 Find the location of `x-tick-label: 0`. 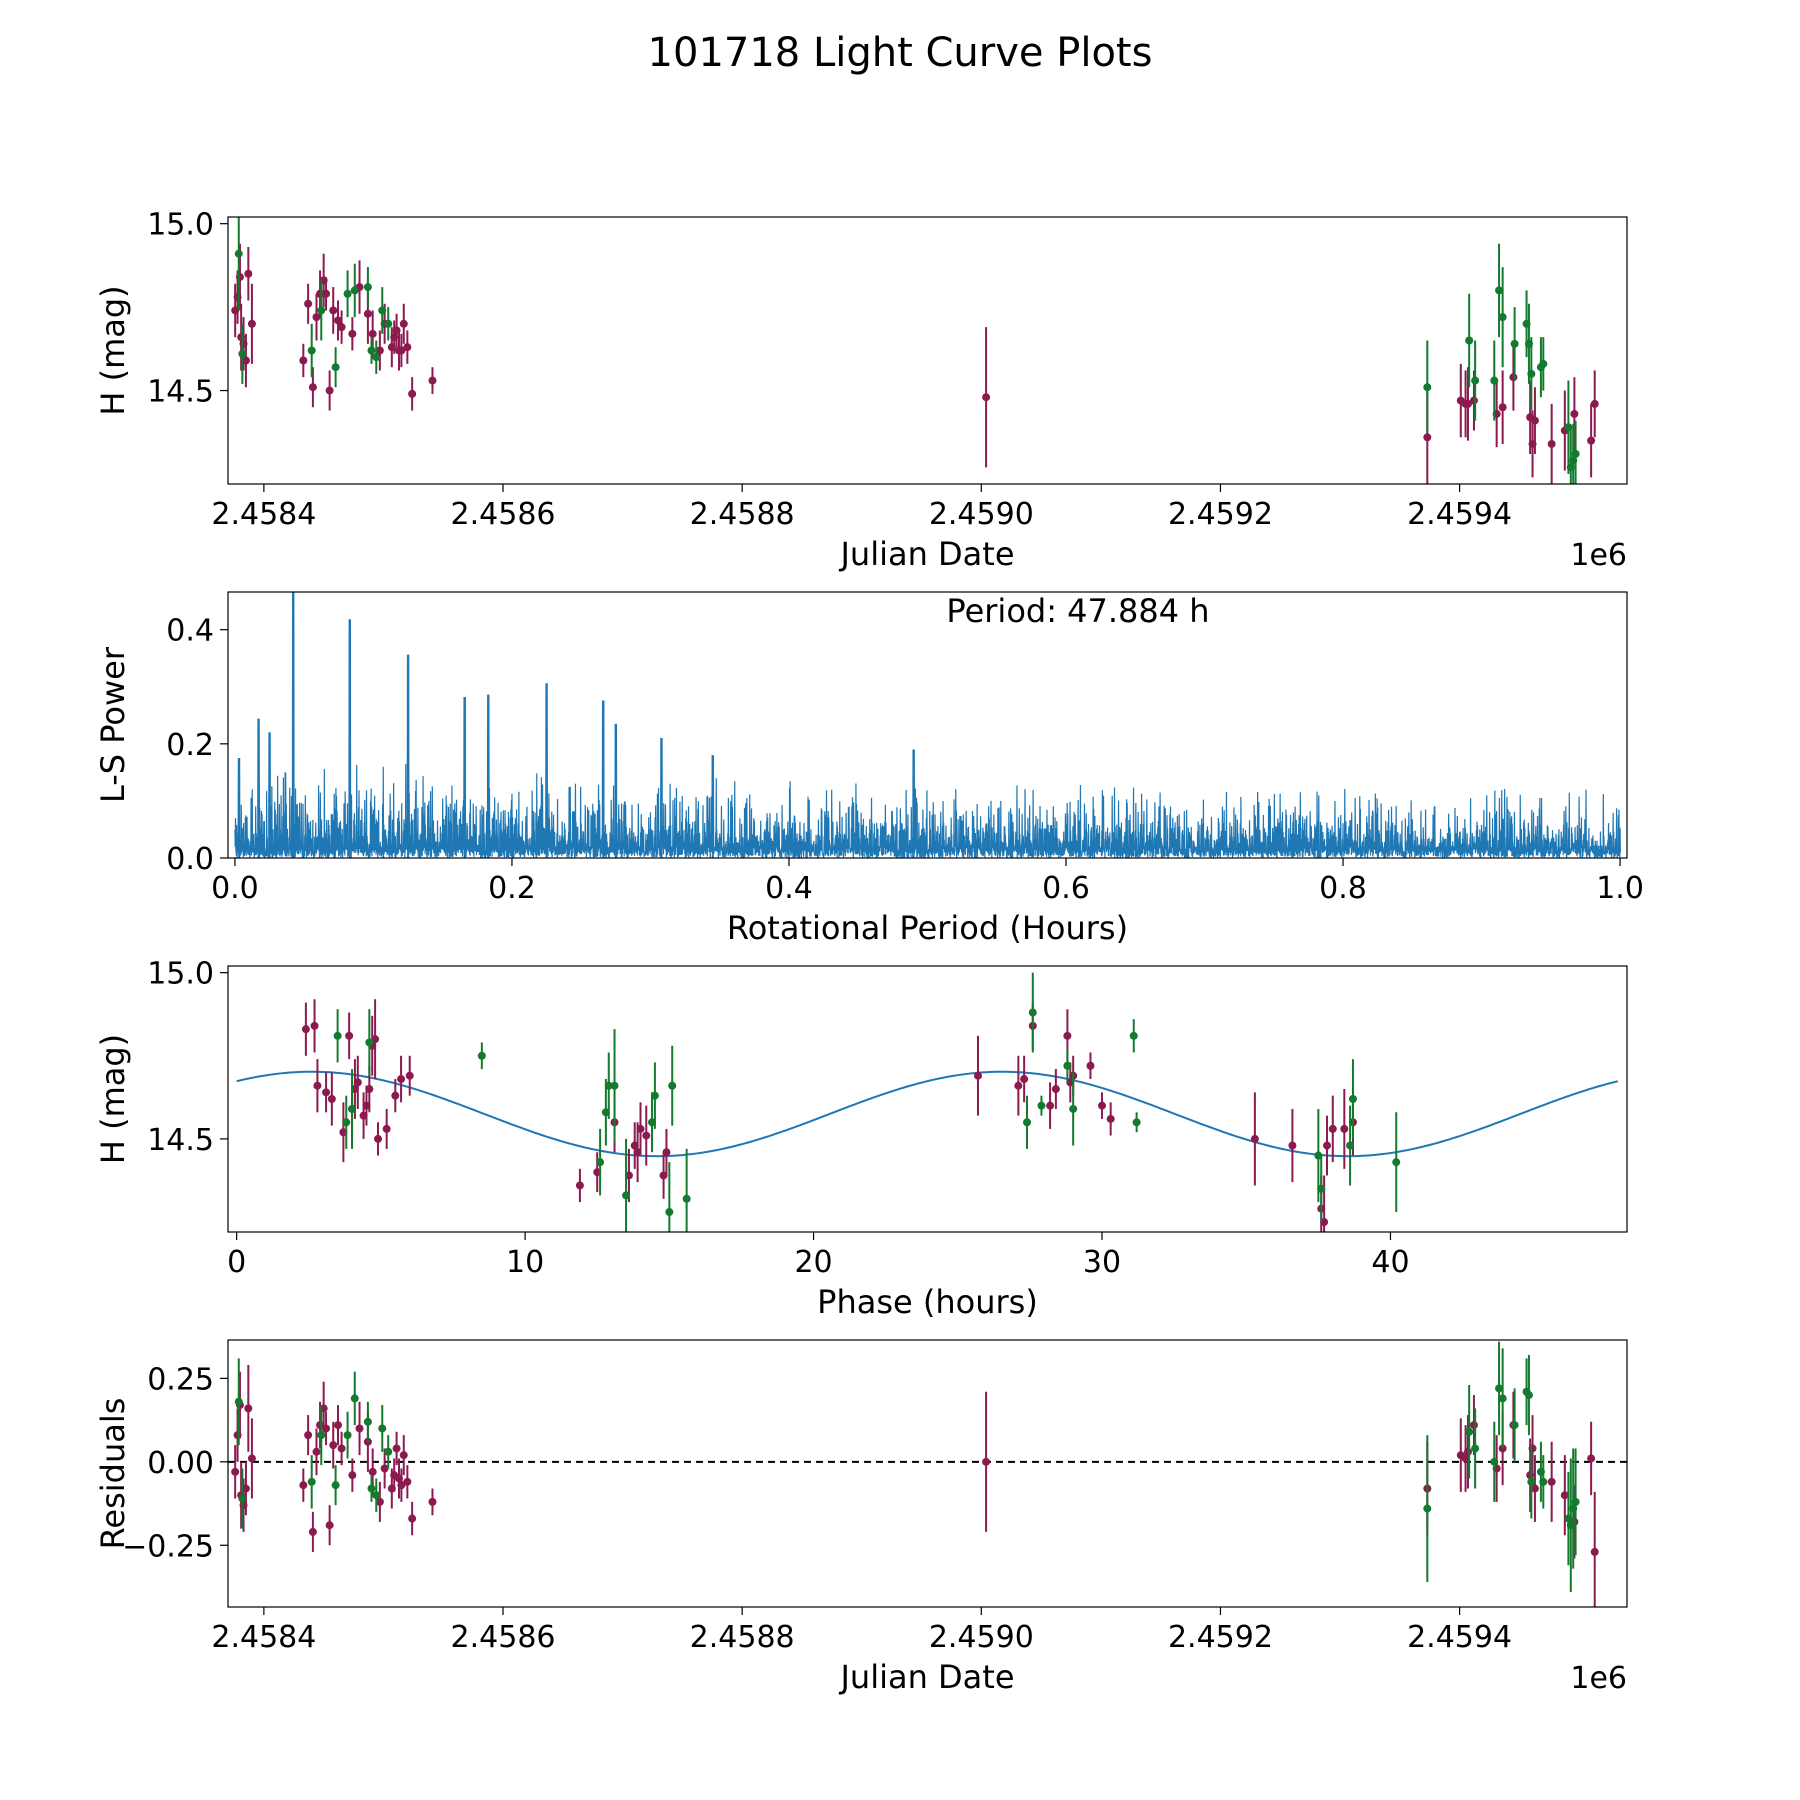

x-tick-label: 0 is located at coordinates (236, 1262).